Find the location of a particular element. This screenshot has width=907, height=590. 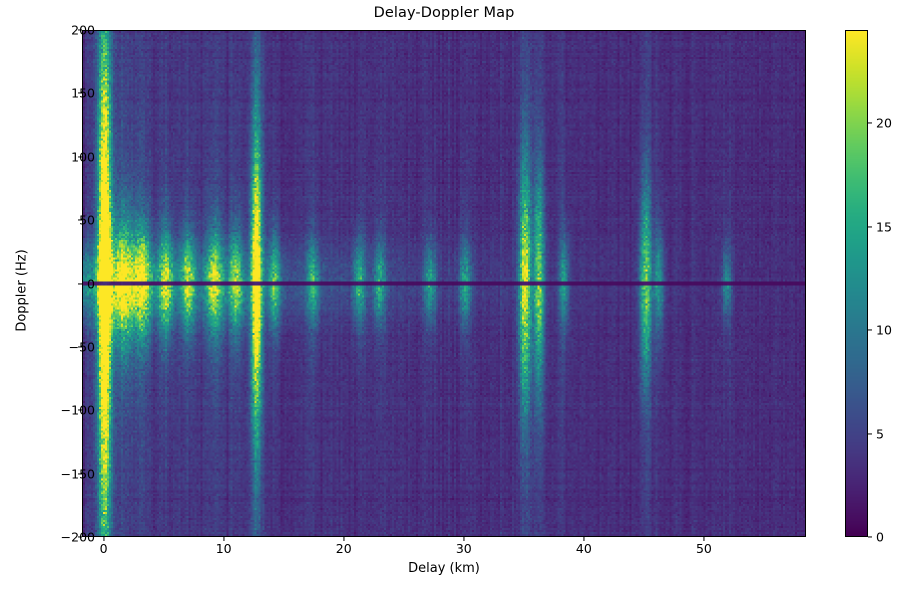

y-tick-label: 200 is located at coordinates (83, 30).